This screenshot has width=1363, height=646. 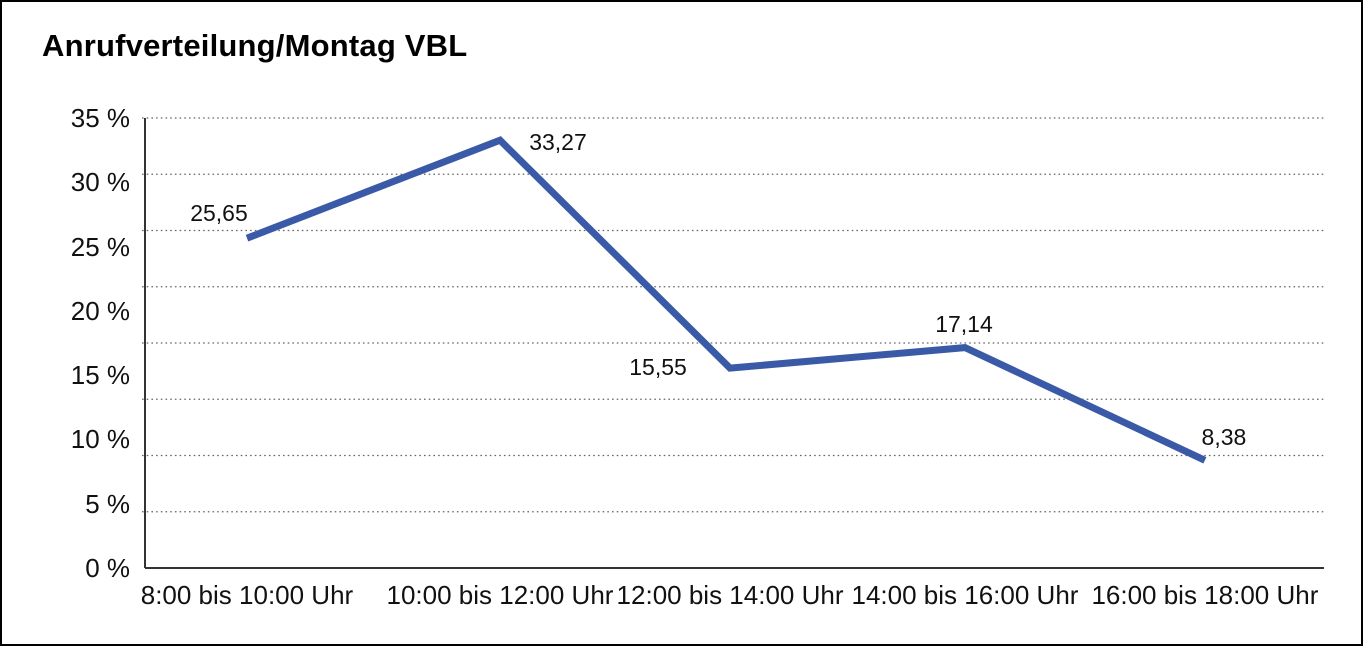 I want to click on y-axis-tick-label: 0 %, so click(x=107, y=568).